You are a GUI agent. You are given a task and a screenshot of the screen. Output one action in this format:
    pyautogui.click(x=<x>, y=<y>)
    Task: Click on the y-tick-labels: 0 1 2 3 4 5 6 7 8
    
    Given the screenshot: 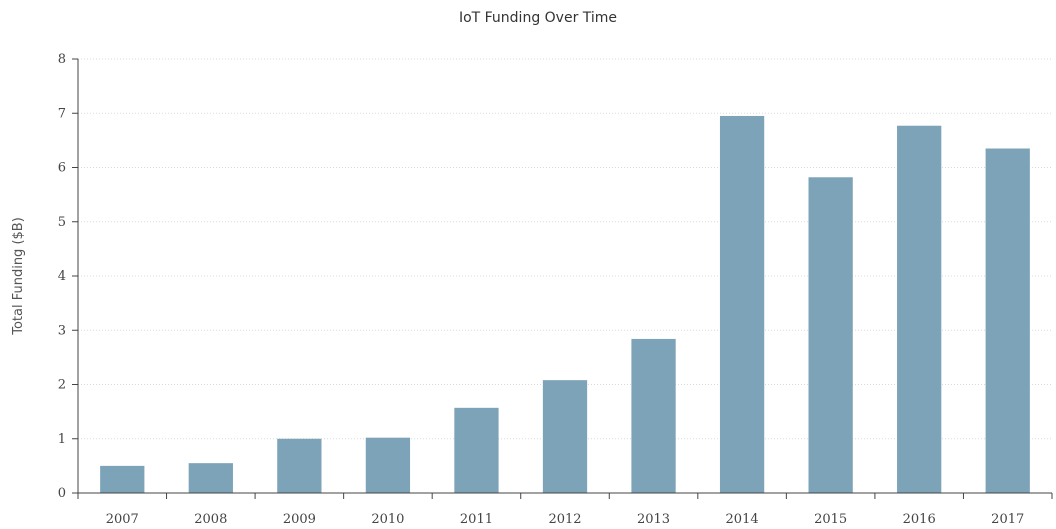 What is the action you would take?
    pyautogui.click(x=62, y=276)
    